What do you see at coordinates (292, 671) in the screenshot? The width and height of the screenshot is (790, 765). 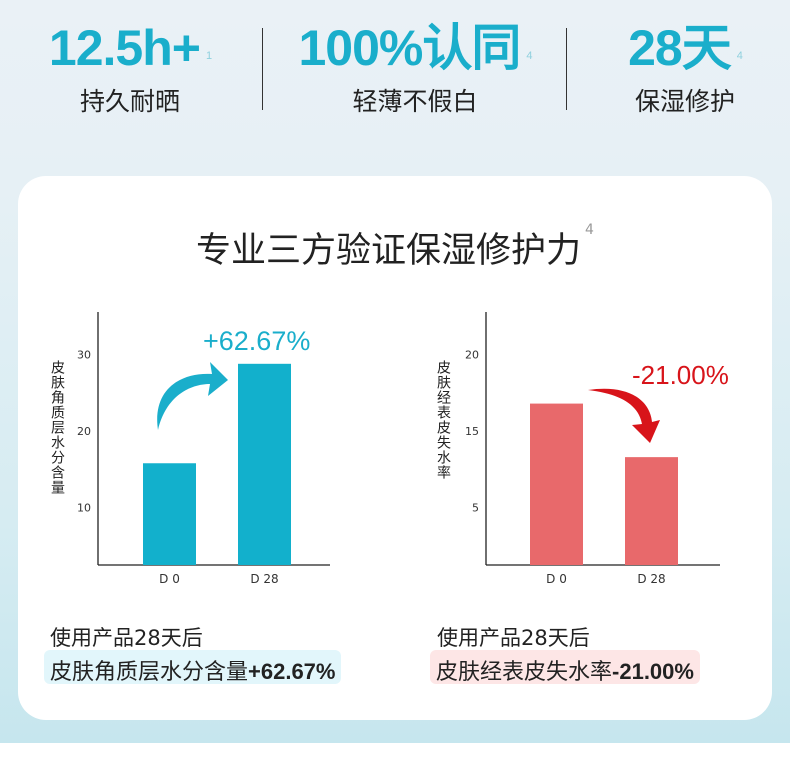 I see `summary-change: +62.67%` at bounding box center [292, 671].